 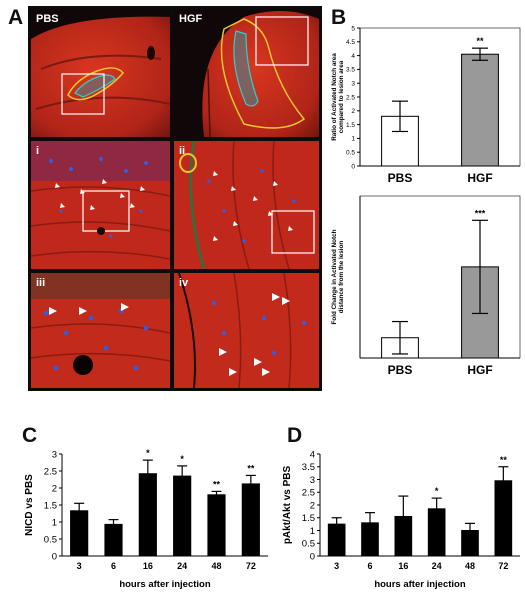 I want to click on pbs-tissue-image, so click(x=100, y=73).